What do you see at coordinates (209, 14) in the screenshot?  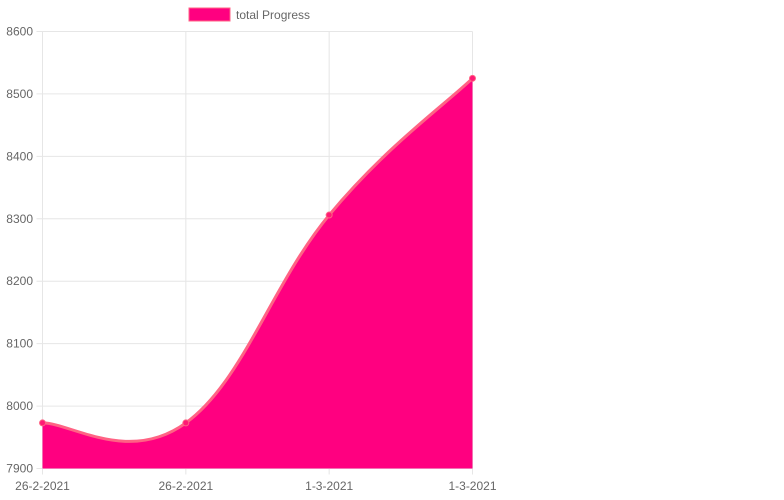 I see `legend-swatch` at bounding box center [209, 14].